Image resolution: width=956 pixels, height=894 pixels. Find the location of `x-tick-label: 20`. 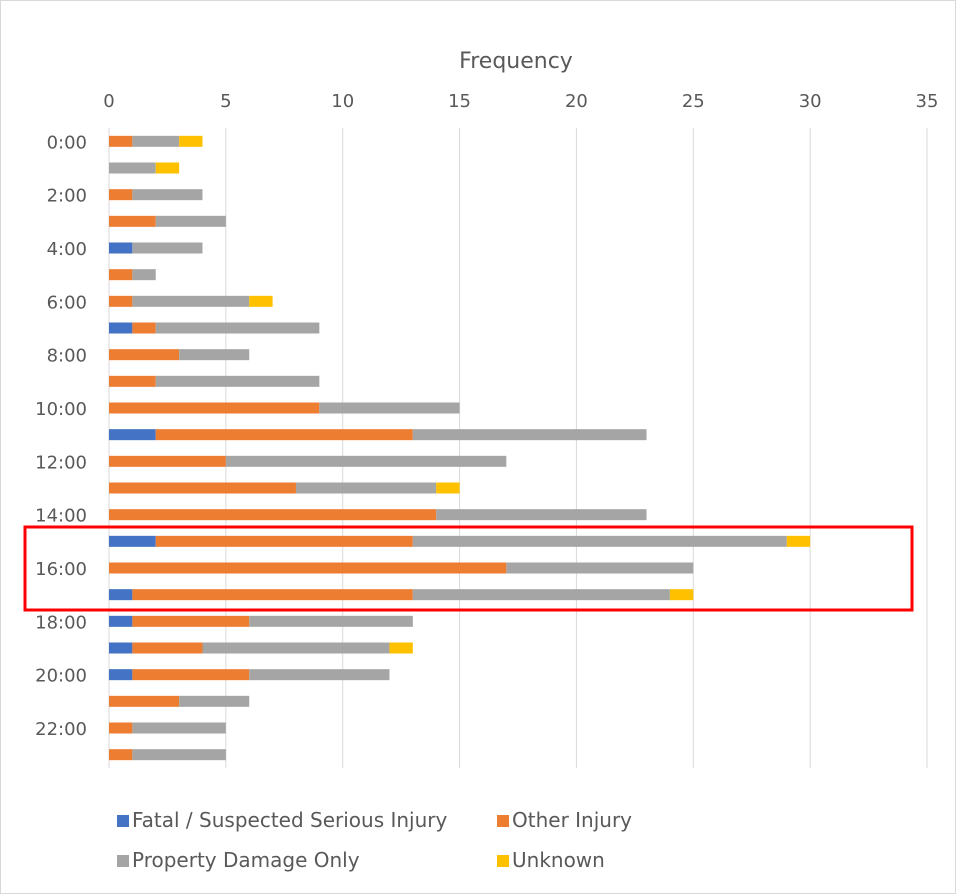

x-tick-label: 20 is located at coordinates (576, 101).